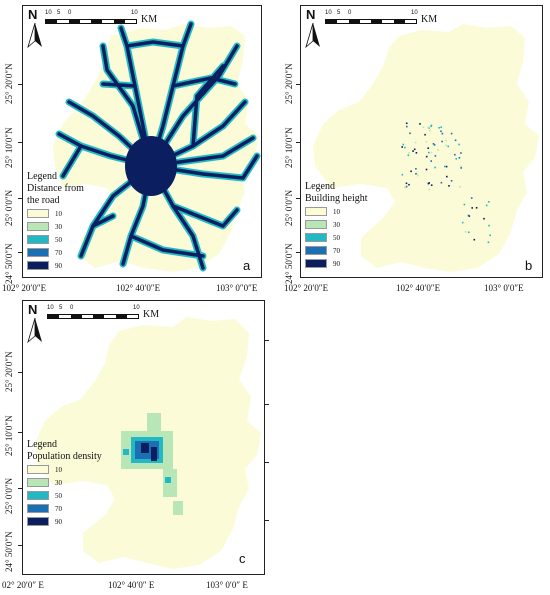 The height and width of the screenshot is (595, 550). I want to click on scale-unit: KM, so click(429, 19).